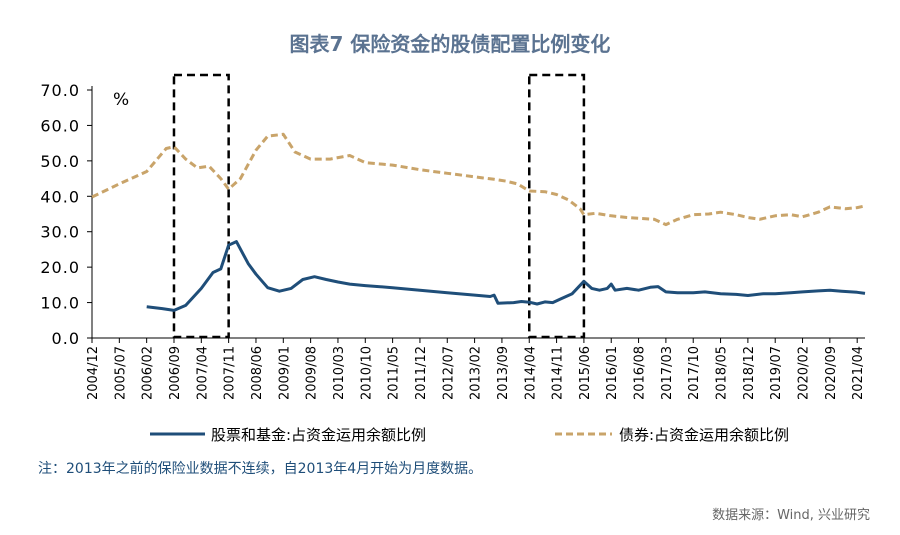 The height and width of the screenshot is (535, 900). Describe the element at coordinates (284, 373) in the screenshot. I see `x-tick-label: 2009/01` at that location.